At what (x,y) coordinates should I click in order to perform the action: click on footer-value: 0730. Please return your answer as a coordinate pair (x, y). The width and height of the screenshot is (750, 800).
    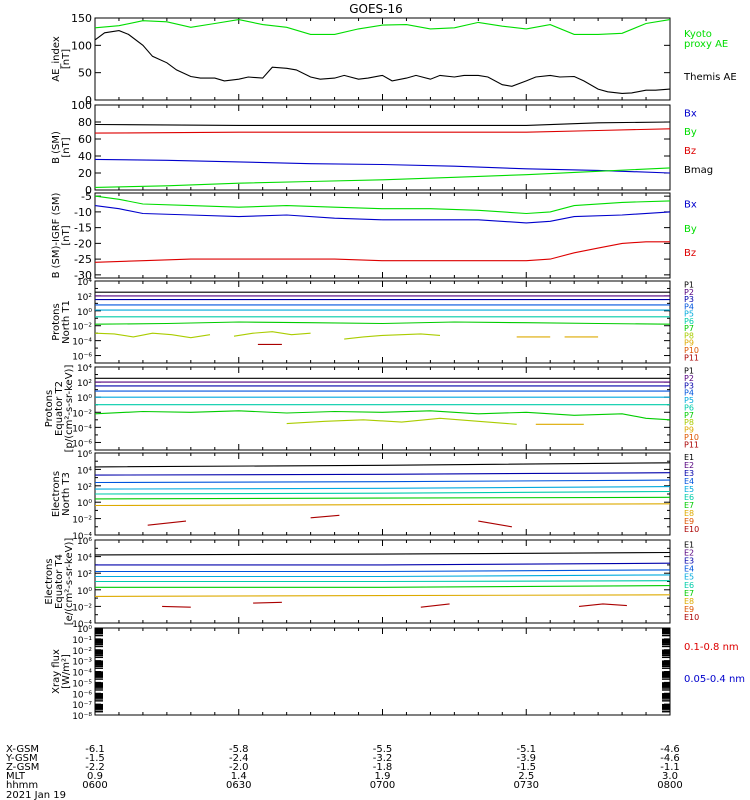
    Looking at the image, I should click on (526, 785).